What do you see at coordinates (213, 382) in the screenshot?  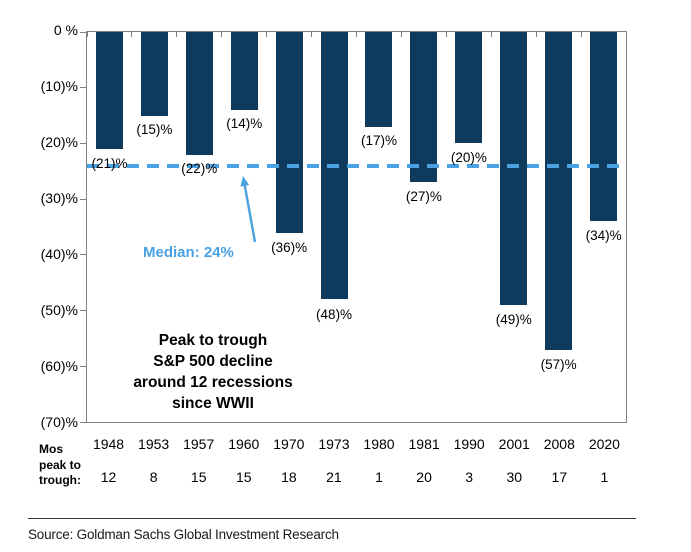 I see `annotation-line: around 12 recessions` at bounding box center [213, 382].